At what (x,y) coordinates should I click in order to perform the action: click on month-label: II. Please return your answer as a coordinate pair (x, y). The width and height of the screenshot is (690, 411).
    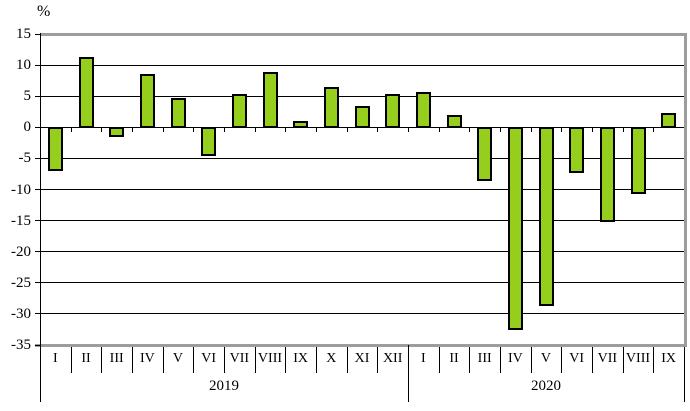
    Looking at the image, I should click on (454, 358).